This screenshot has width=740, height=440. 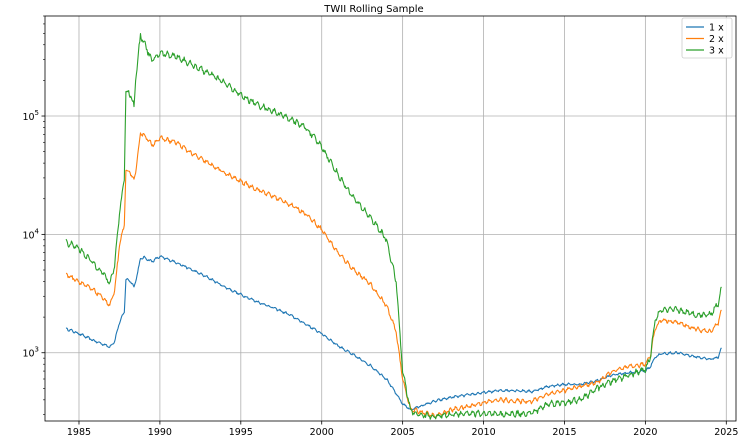 I want to click on legend-label: 1 x, so click(x=716, y=28).